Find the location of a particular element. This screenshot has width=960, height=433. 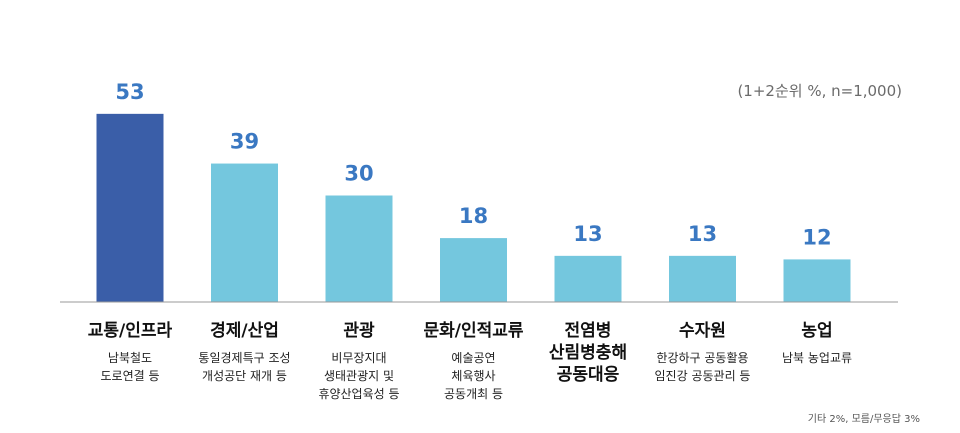

category-label-4-0: 전염병 is located at coordinates (588, 331).